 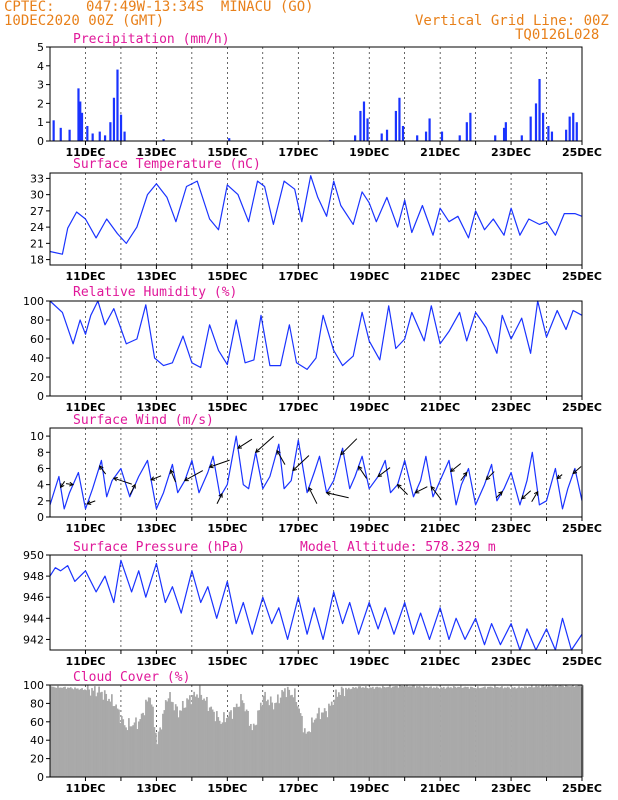 I want to click on y-tick-label: 20, so click(x=37, y=759).